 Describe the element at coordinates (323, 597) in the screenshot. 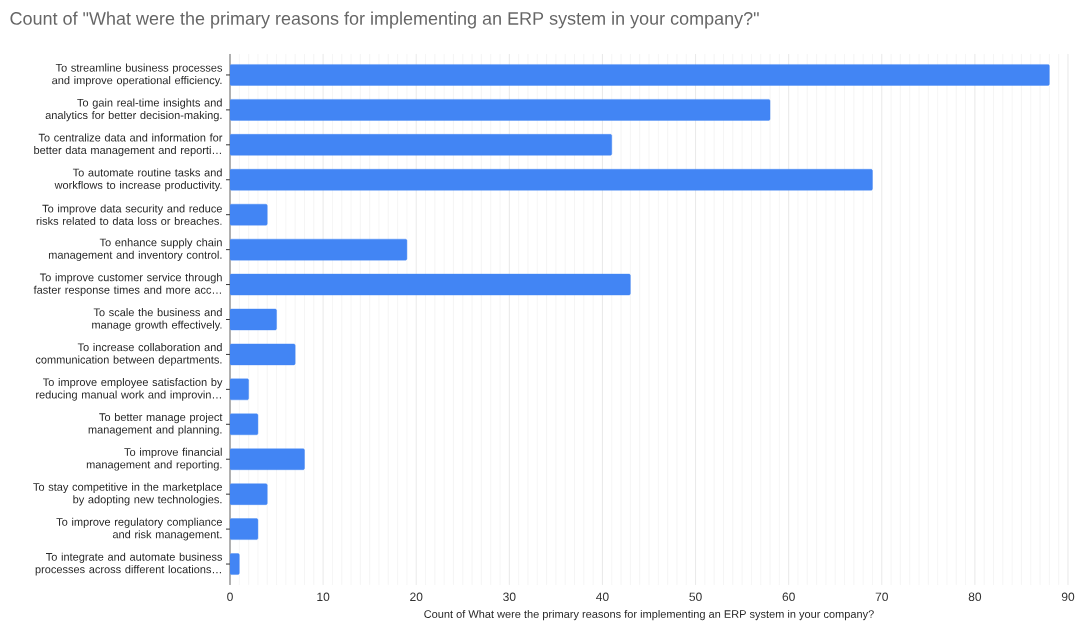

I see `x-tick-label: 10` at that location.